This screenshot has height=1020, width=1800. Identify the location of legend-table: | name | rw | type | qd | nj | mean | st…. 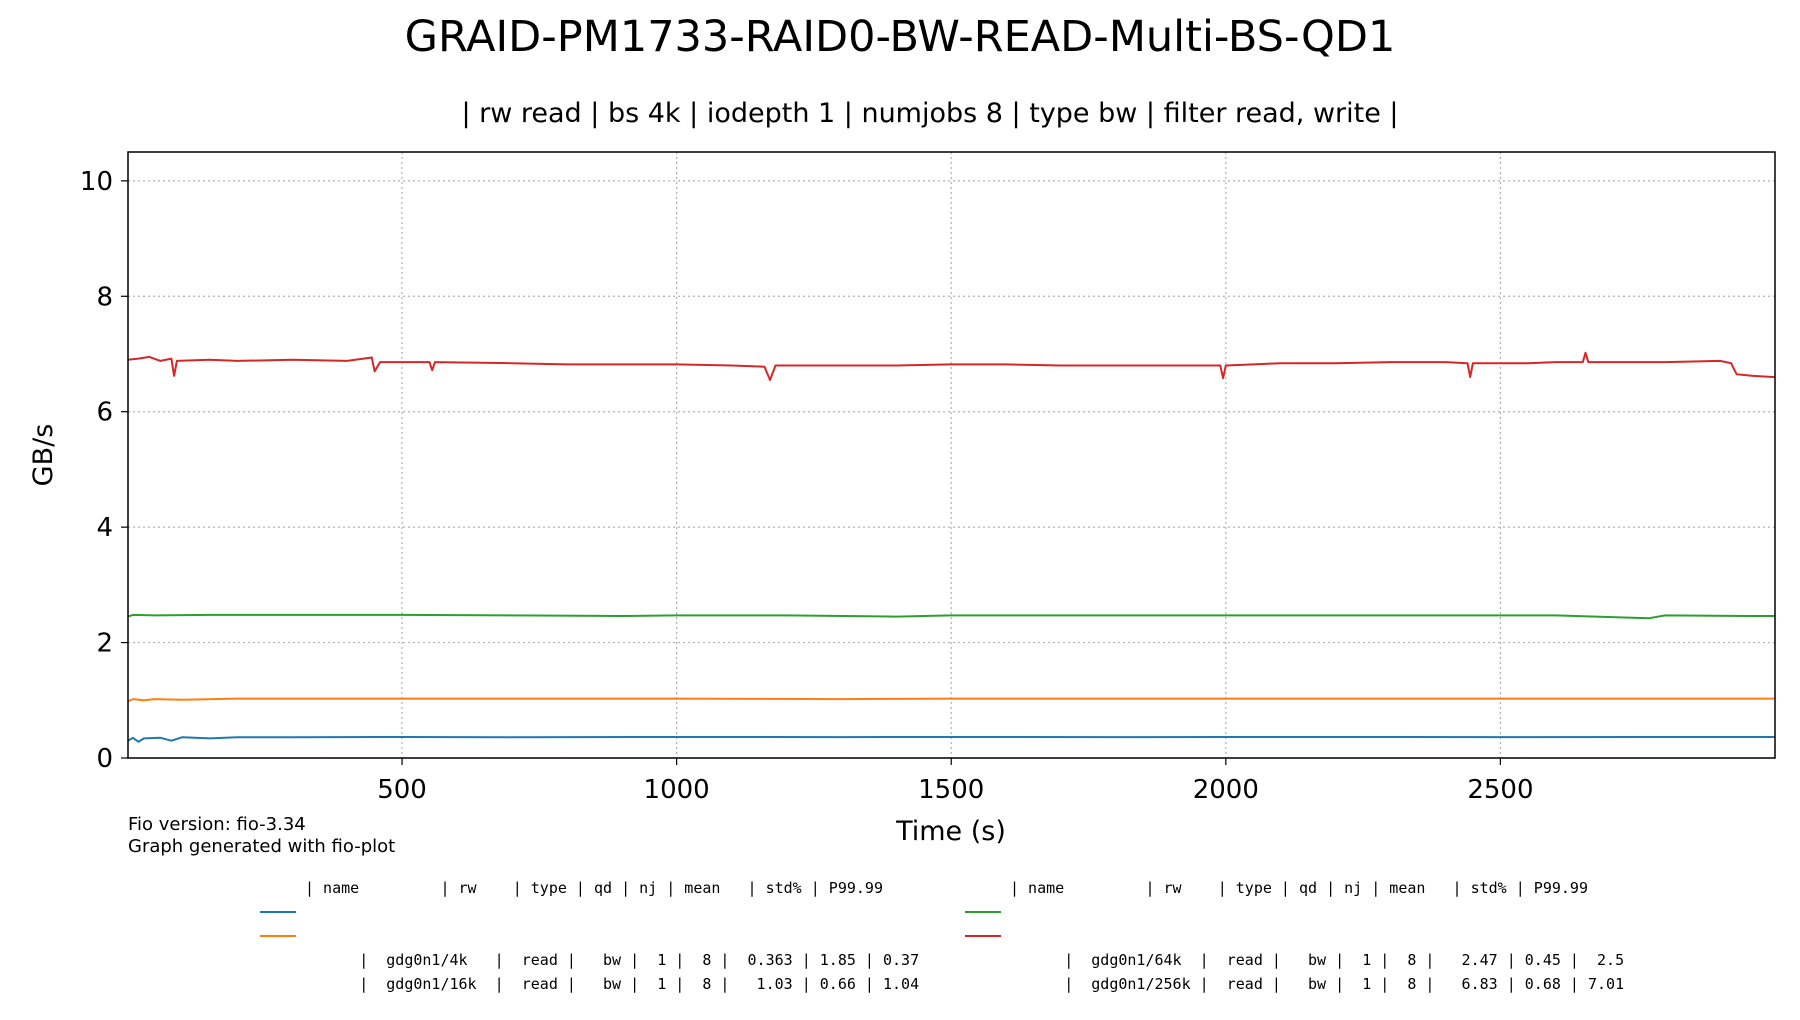
(1000, 934).